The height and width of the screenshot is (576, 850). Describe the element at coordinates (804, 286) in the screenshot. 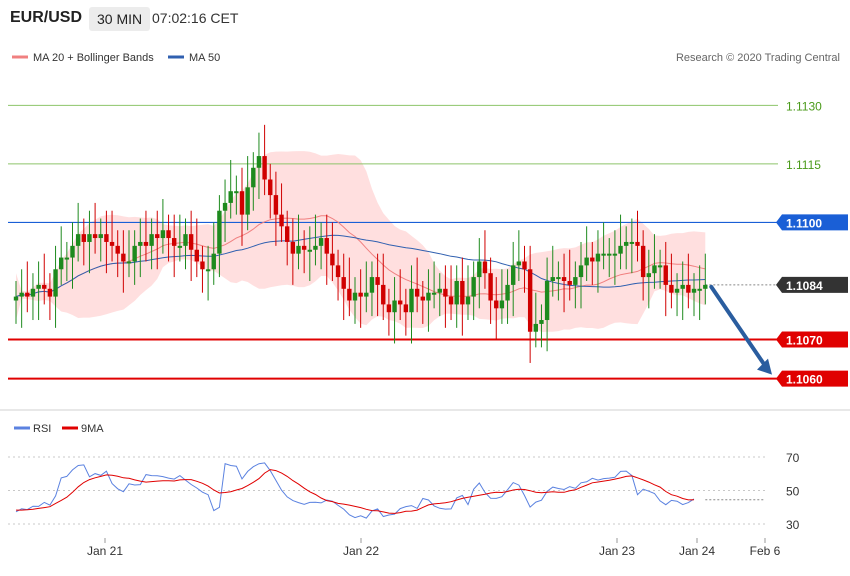

I see `last-price-label: 1.1084` at that location.